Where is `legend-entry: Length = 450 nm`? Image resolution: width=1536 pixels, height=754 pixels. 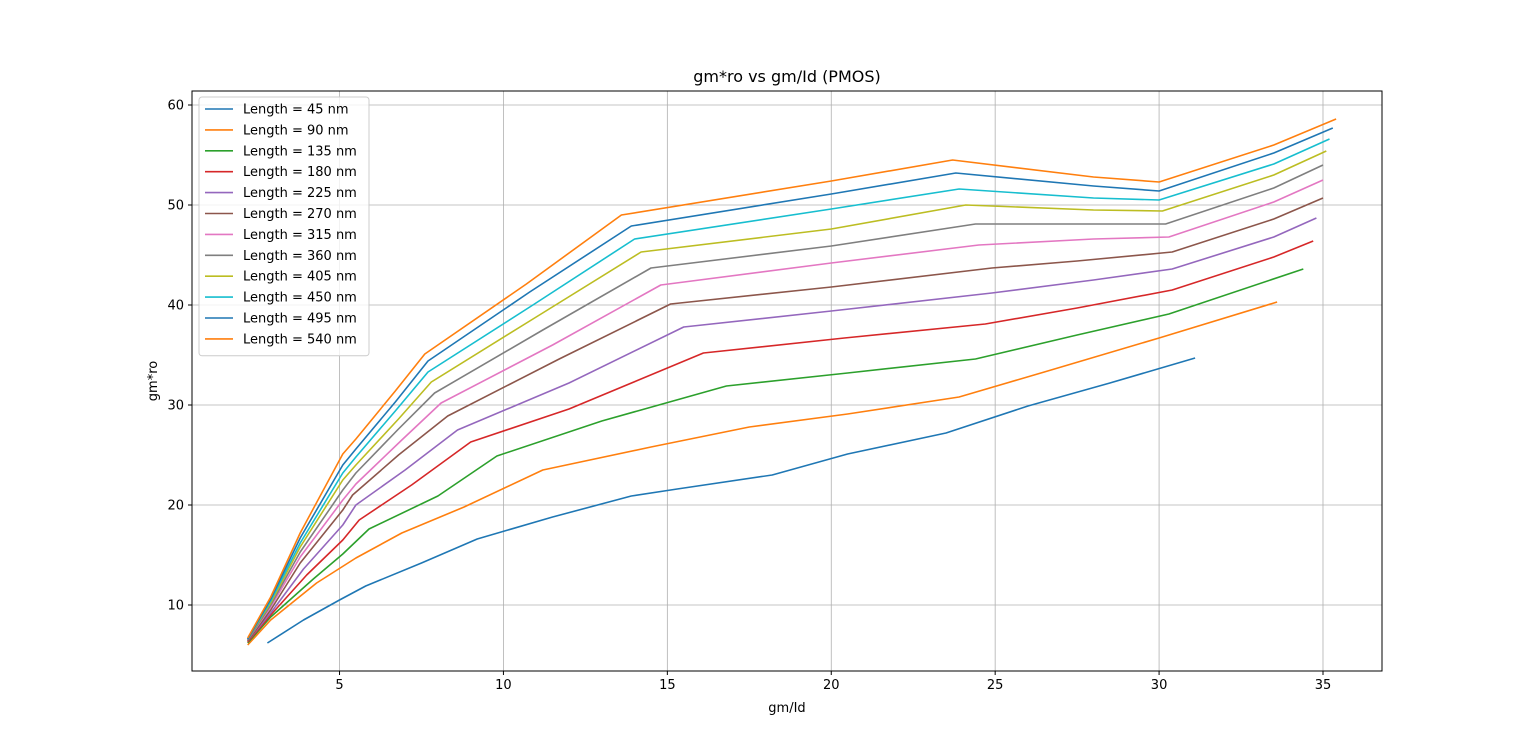 legend-entry: Length = 450 nm is located at coordinates (300, 298).